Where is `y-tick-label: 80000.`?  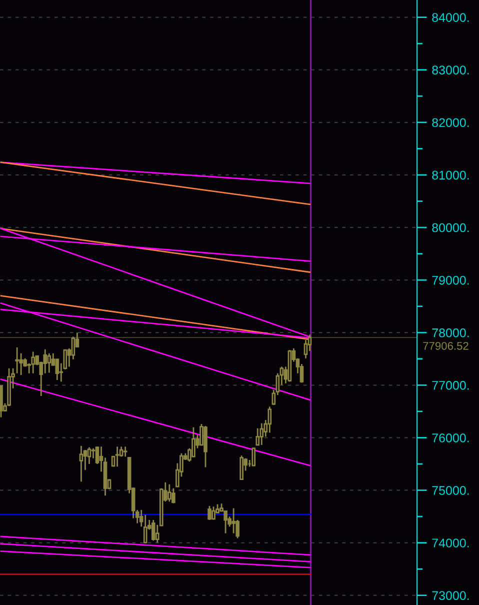 y-tick-label: 80000. is located at coordinates (450, 227).